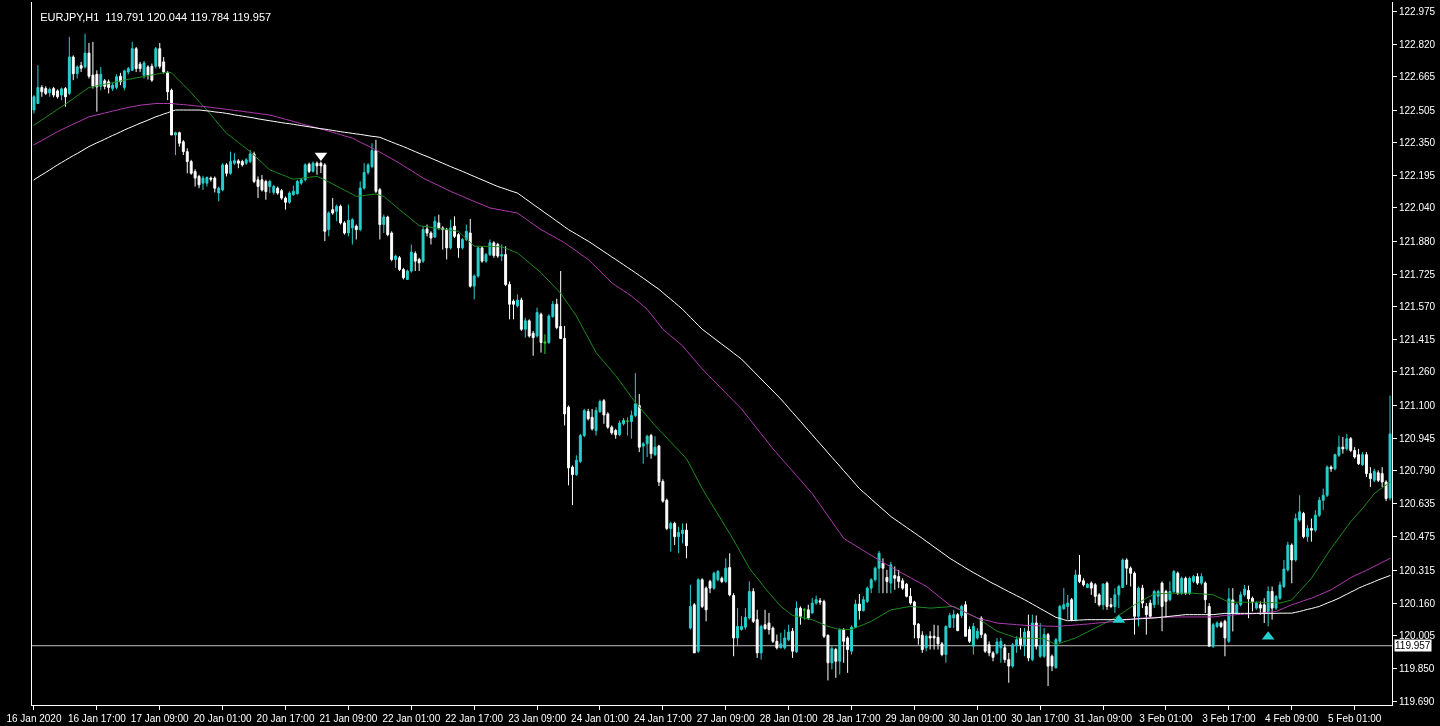  What do you see at coordinates (663, 718) in the screenshot?
I see `x-tick-label: 24 Jan 17:00` at bounding box center [663, 718].